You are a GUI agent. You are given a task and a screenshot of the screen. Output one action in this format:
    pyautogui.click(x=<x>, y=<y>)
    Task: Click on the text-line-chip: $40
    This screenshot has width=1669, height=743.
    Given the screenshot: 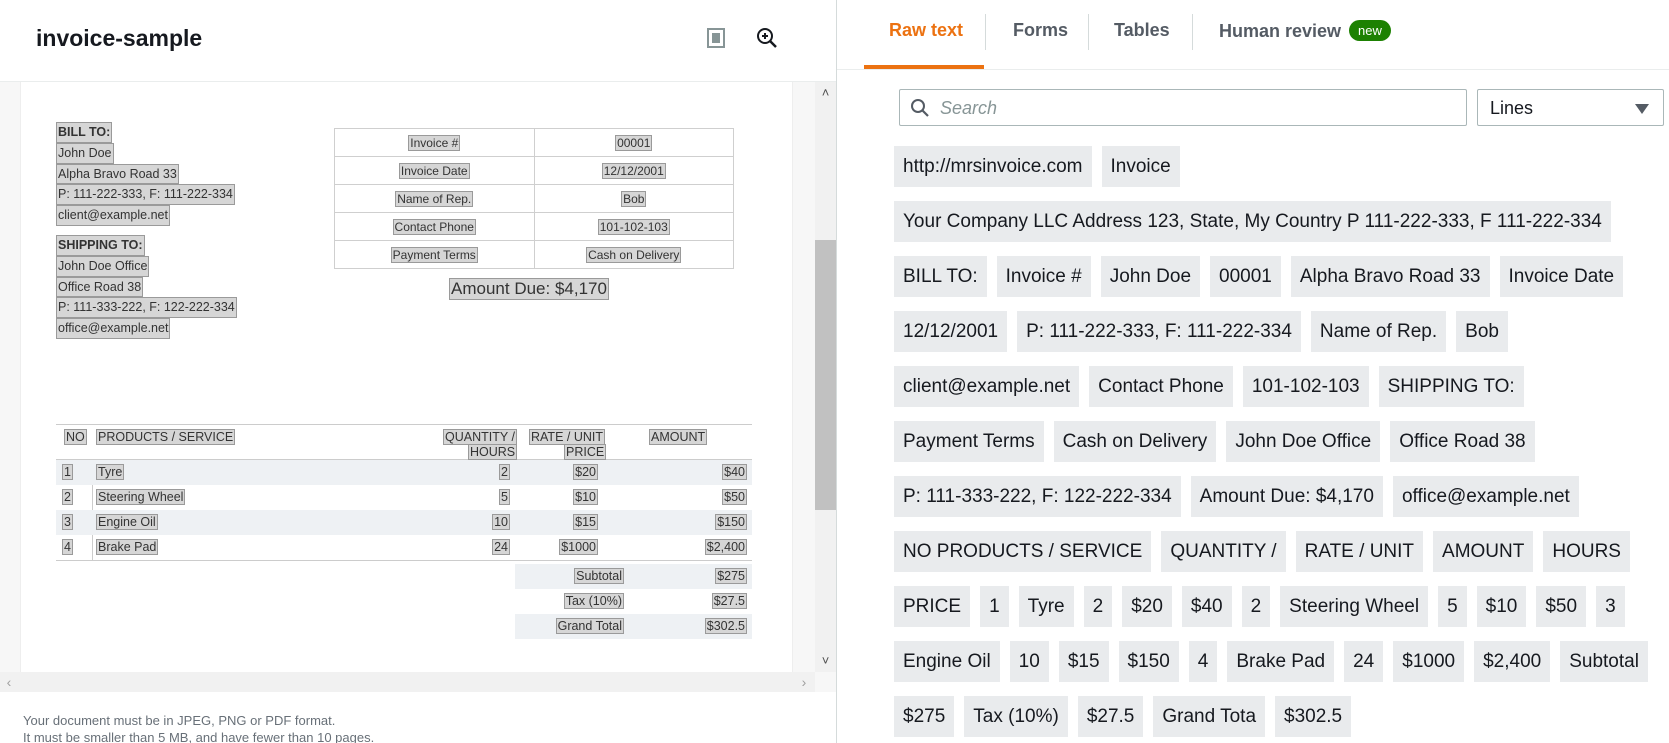 What is the action you would take?
    pyautogui.click(x=1206, y=606)
    